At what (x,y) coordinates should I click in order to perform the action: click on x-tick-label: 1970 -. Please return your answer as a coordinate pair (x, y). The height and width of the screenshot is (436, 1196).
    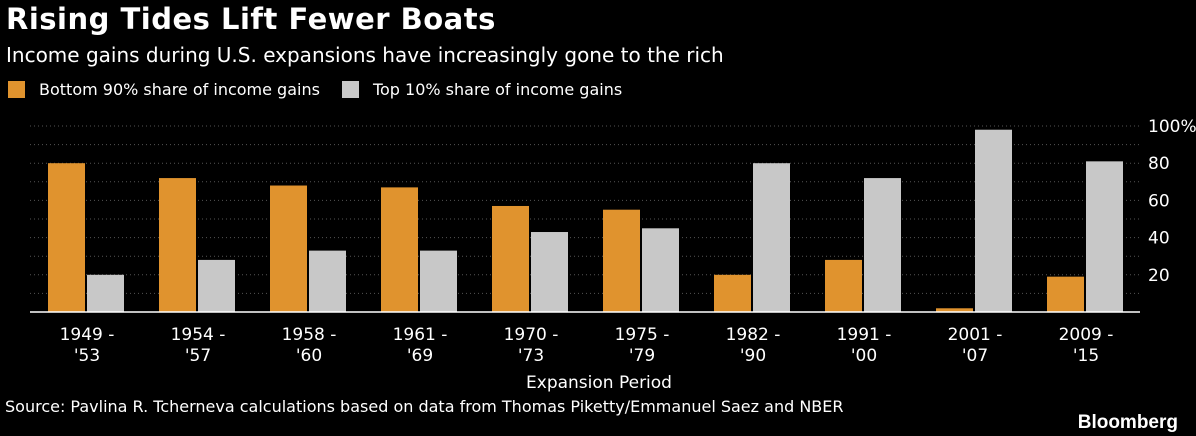
    Looking at the image, I should click on (531, 335).